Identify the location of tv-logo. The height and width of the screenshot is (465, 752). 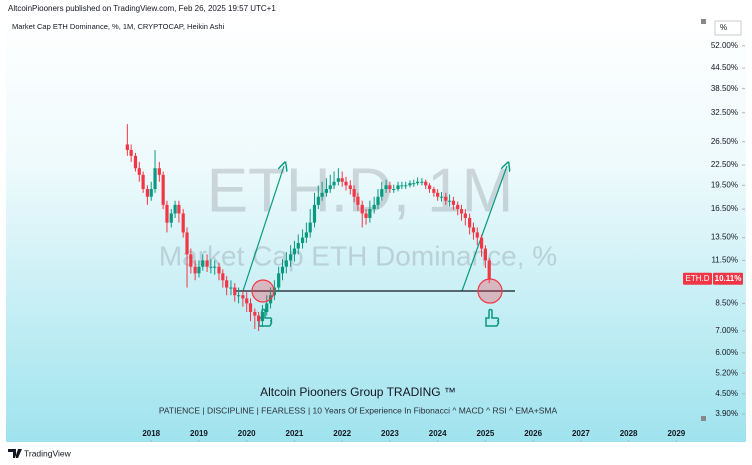
(15, 453).